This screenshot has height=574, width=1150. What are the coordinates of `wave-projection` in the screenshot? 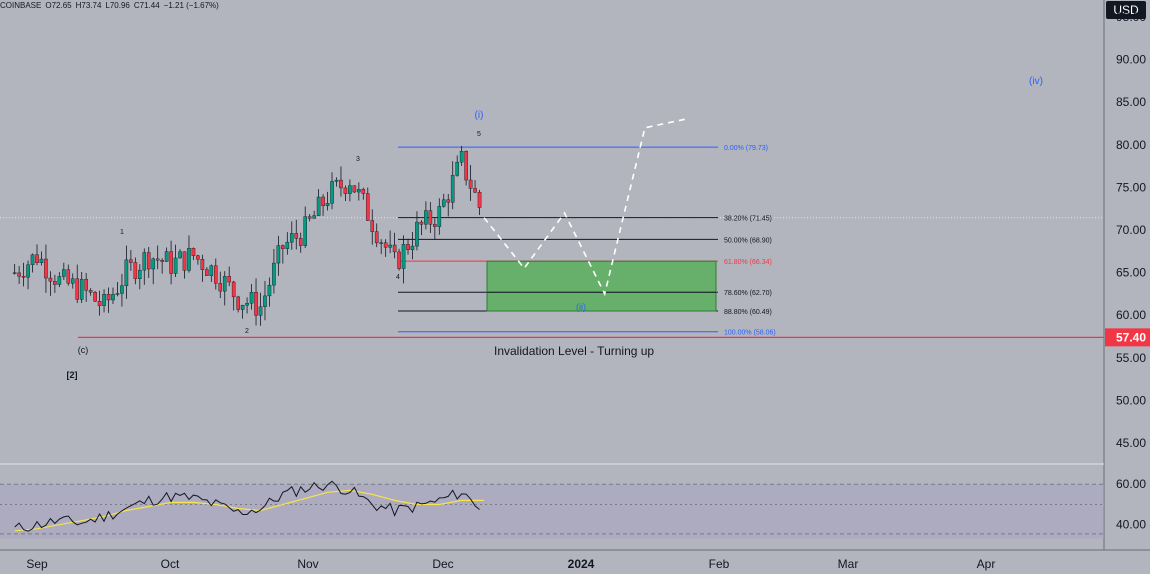 It's located at (584, 207).